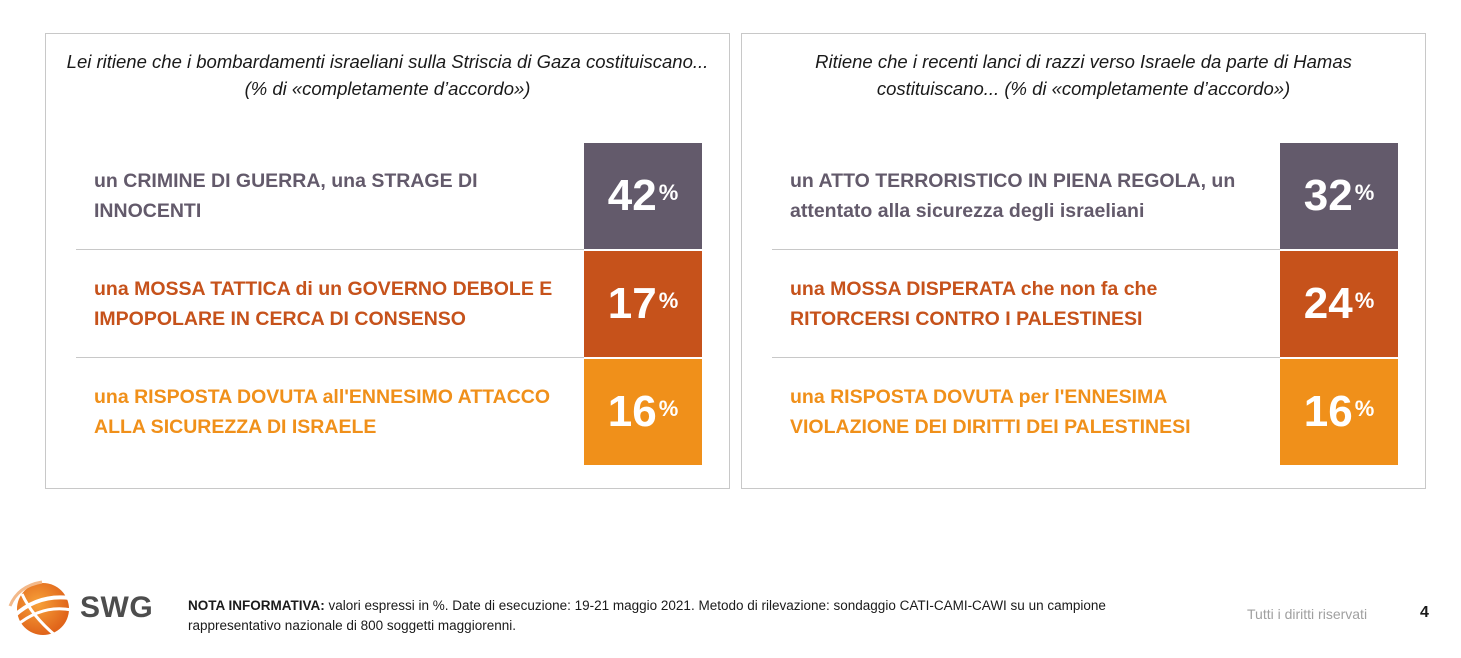 Image resolution: width=1461 pixels, height=658 pixels. What do you see at coordinates (632, 303) in the screenshot?
I see `value-number: 17` at bounding box center [632, 303].